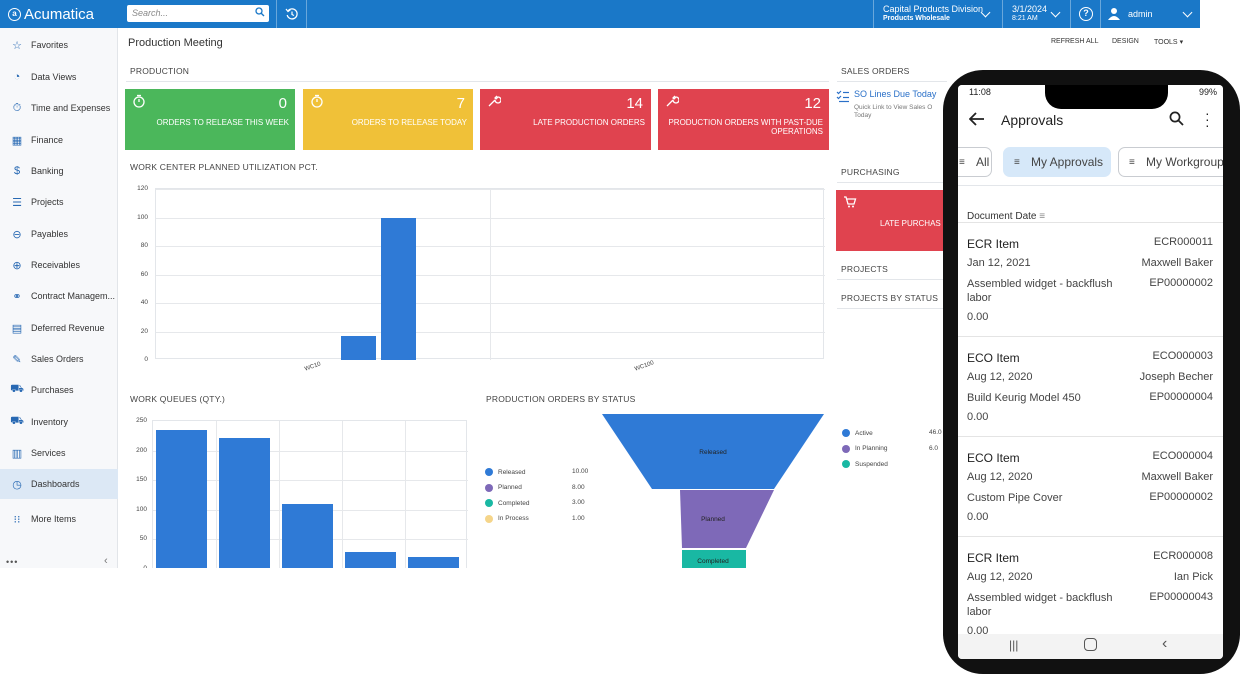 This screenshot has width=1240, height=674. Describe the element at coordinates (141, 509) in the screenshot. I see `y-tick-label: 100` at that location.